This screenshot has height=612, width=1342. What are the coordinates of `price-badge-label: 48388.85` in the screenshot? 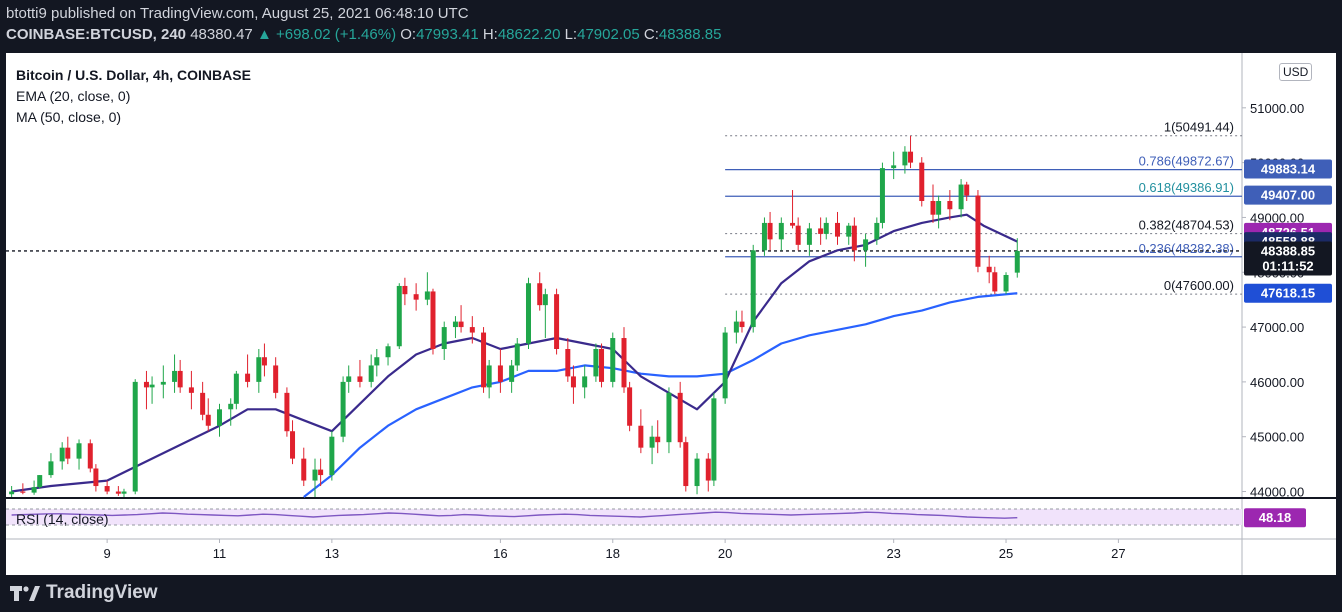 It's located at (1288, 250).